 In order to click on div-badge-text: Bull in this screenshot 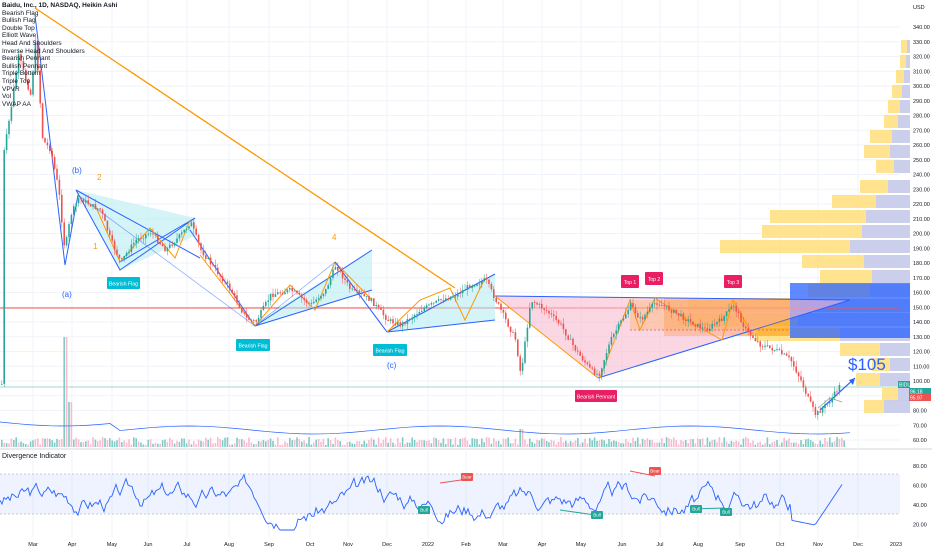, I will do `click(696, 509)`.